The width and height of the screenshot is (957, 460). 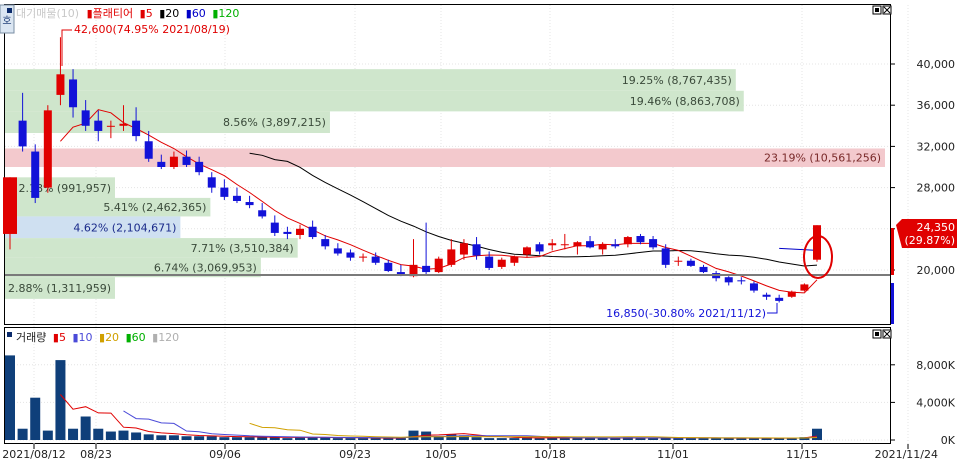 I want to click on close-icon, so click(x=887, y=10).